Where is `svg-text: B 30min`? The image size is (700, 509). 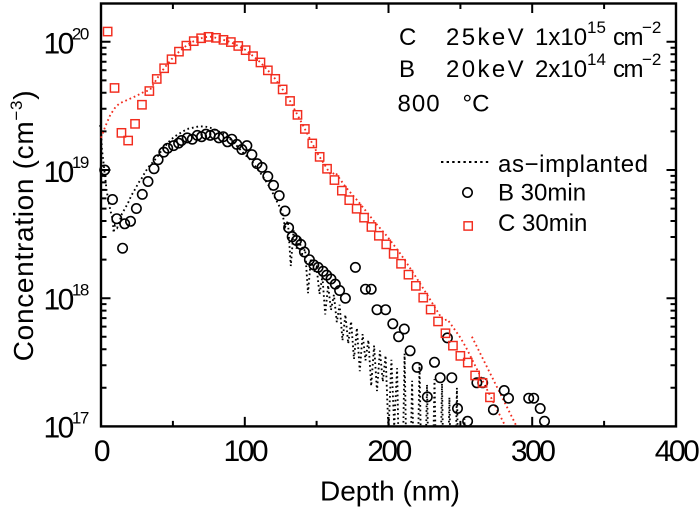
svg-text: B 30min is located at coordinates (542, 193).